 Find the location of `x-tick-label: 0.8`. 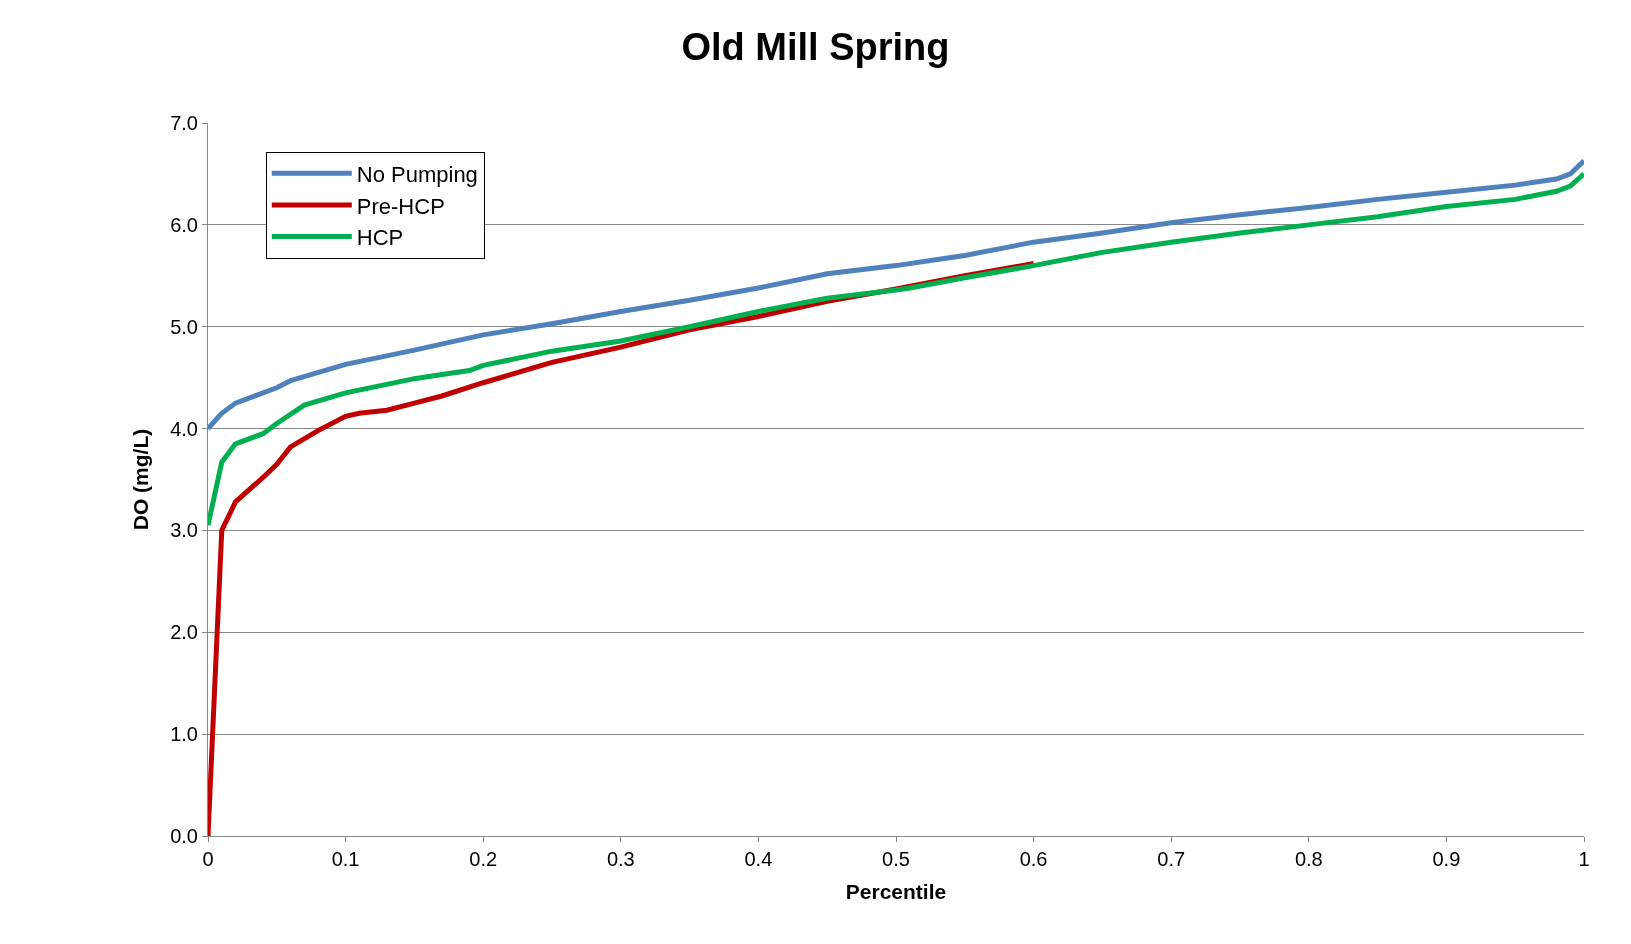

x-tick-label: 0.8 is located at coordinates (1308, 859).